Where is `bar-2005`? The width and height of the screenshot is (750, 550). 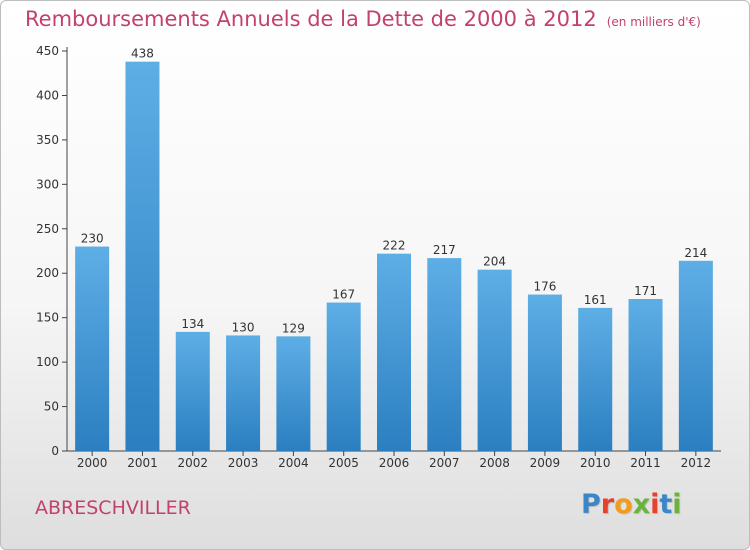 bar-2005 is located at coordinates (343, 376).